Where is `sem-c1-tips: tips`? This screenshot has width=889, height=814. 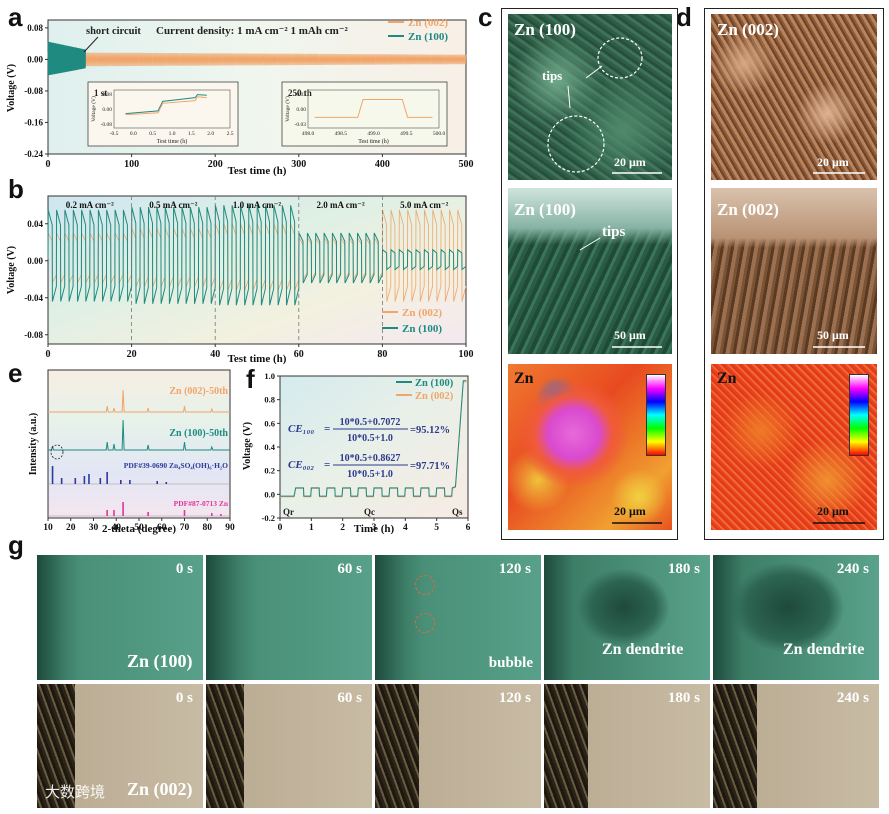 sem-c1-tips: tips is located at coordinates (552, 75).